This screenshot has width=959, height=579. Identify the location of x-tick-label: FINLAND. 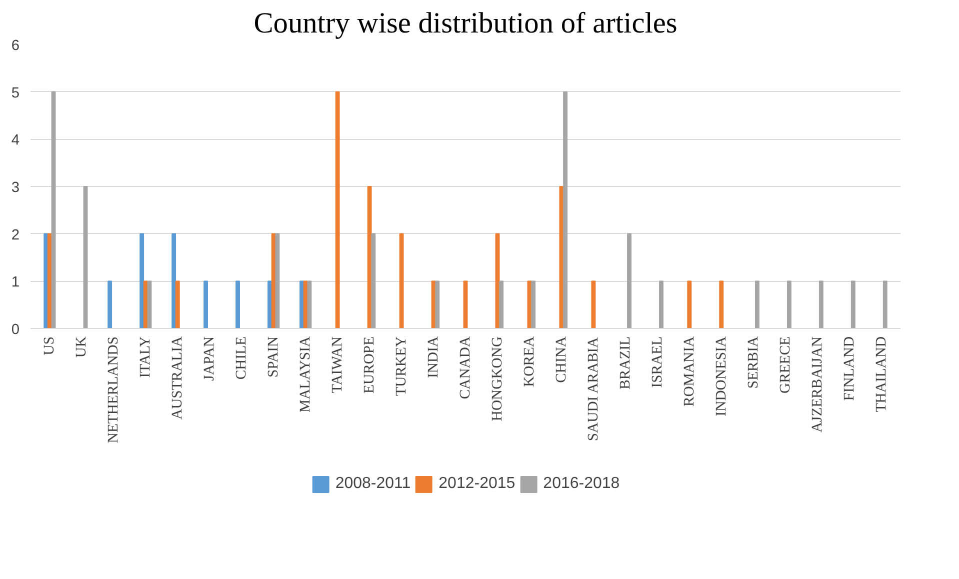
(849, 368).